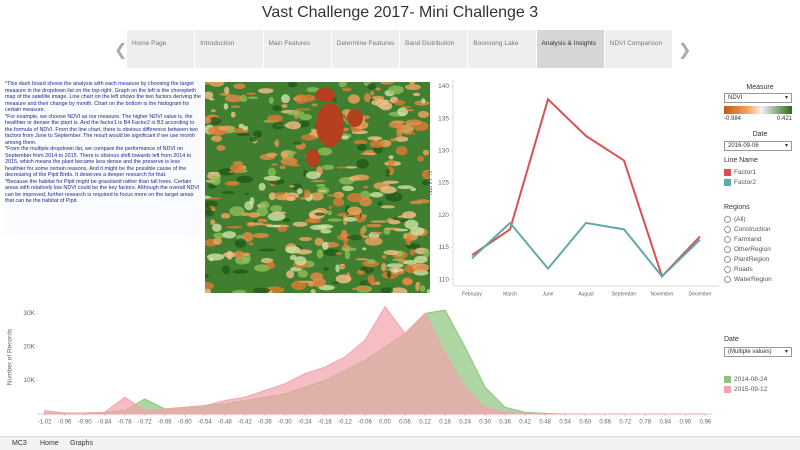  What do you see at coordinates (758, 352) in the screenshot?
I see `hist-date-dropdown: (Multiple values) ▾` at bounding box center [758, 352].